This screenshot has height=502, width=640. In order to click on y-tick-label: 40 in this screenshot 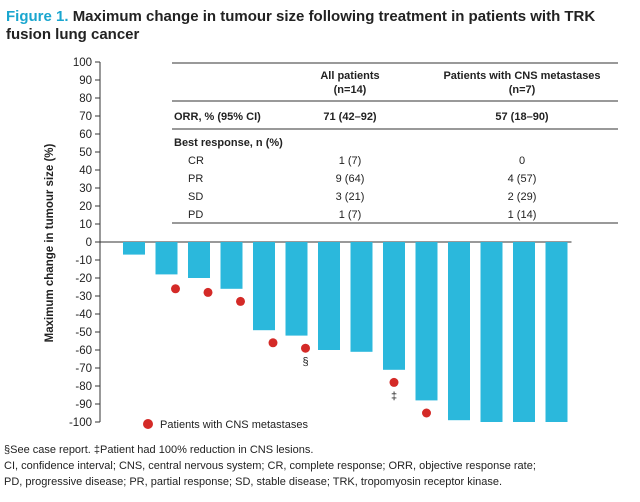, I will do `click(85, 171)`.